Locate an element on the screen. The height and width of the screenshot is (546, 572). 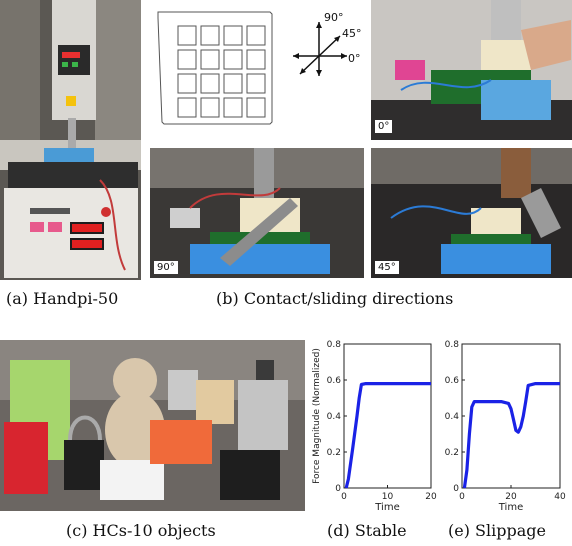
chart-slippage-panel: 0 0.2 0.4 0.6 0.8 0 20 40 Time is located at coordinates (507, 424).